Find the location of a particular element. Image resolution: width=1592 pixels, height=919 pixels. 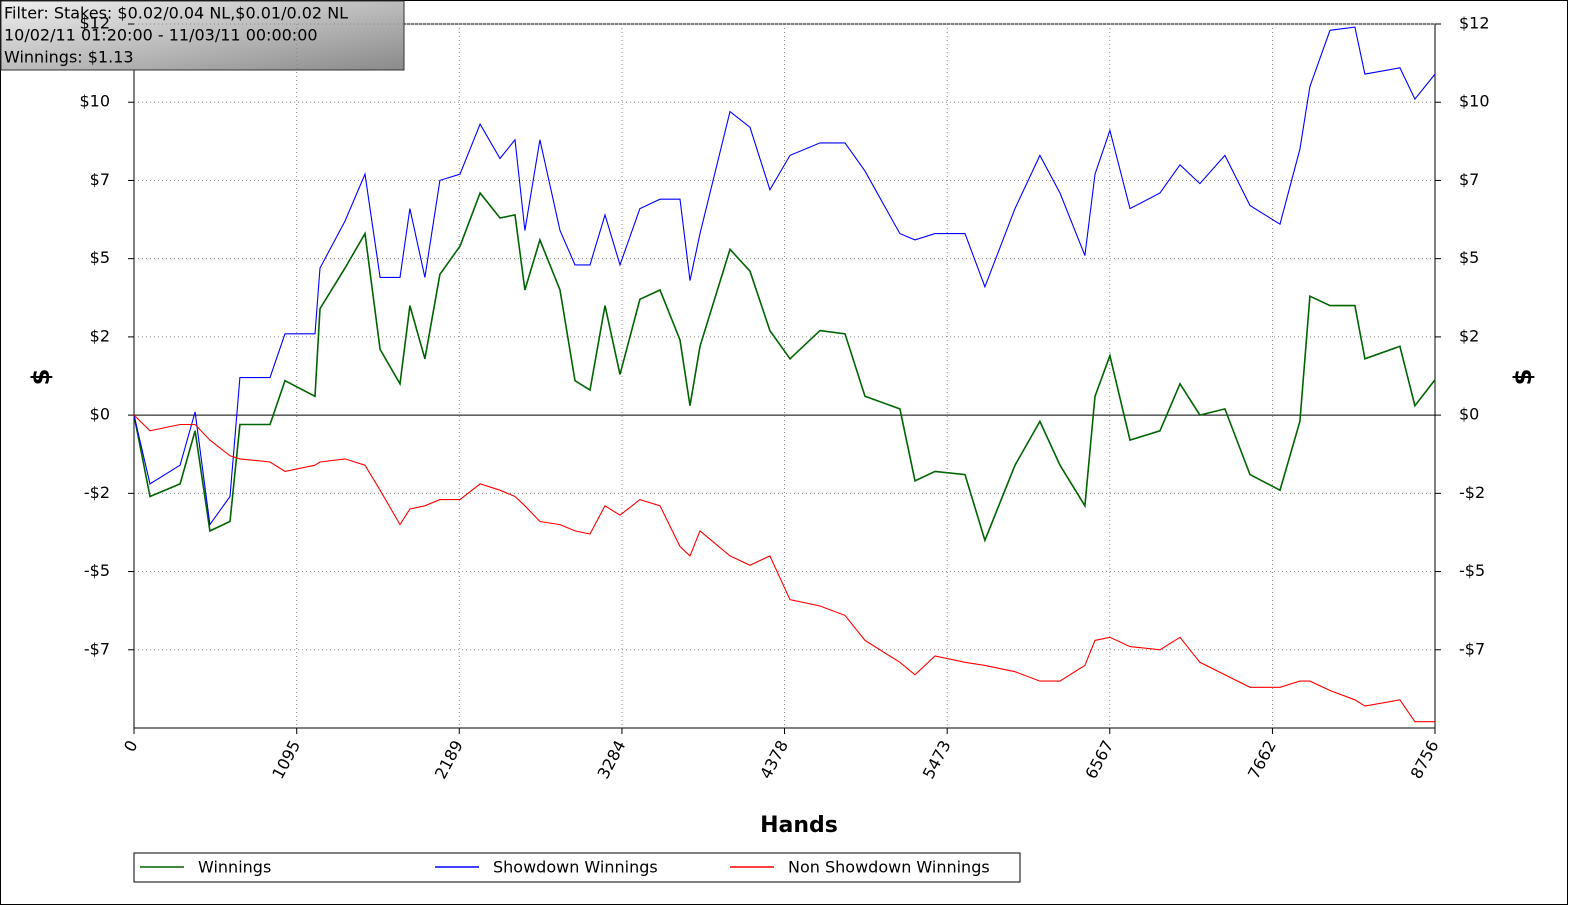

legend is located at coordinates (577, 867).